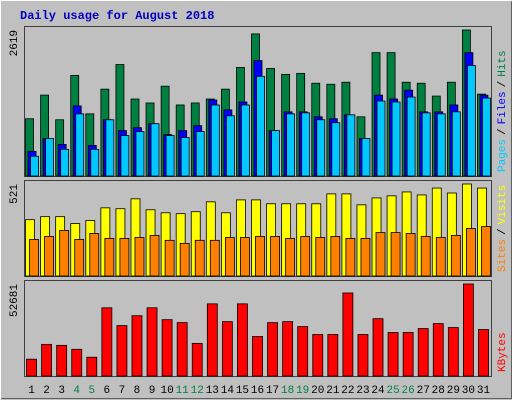  What do you see at coordinates (107, 391) in the screenshot?
I see `x-tick-label: 6` at bounding box center [107, 391].